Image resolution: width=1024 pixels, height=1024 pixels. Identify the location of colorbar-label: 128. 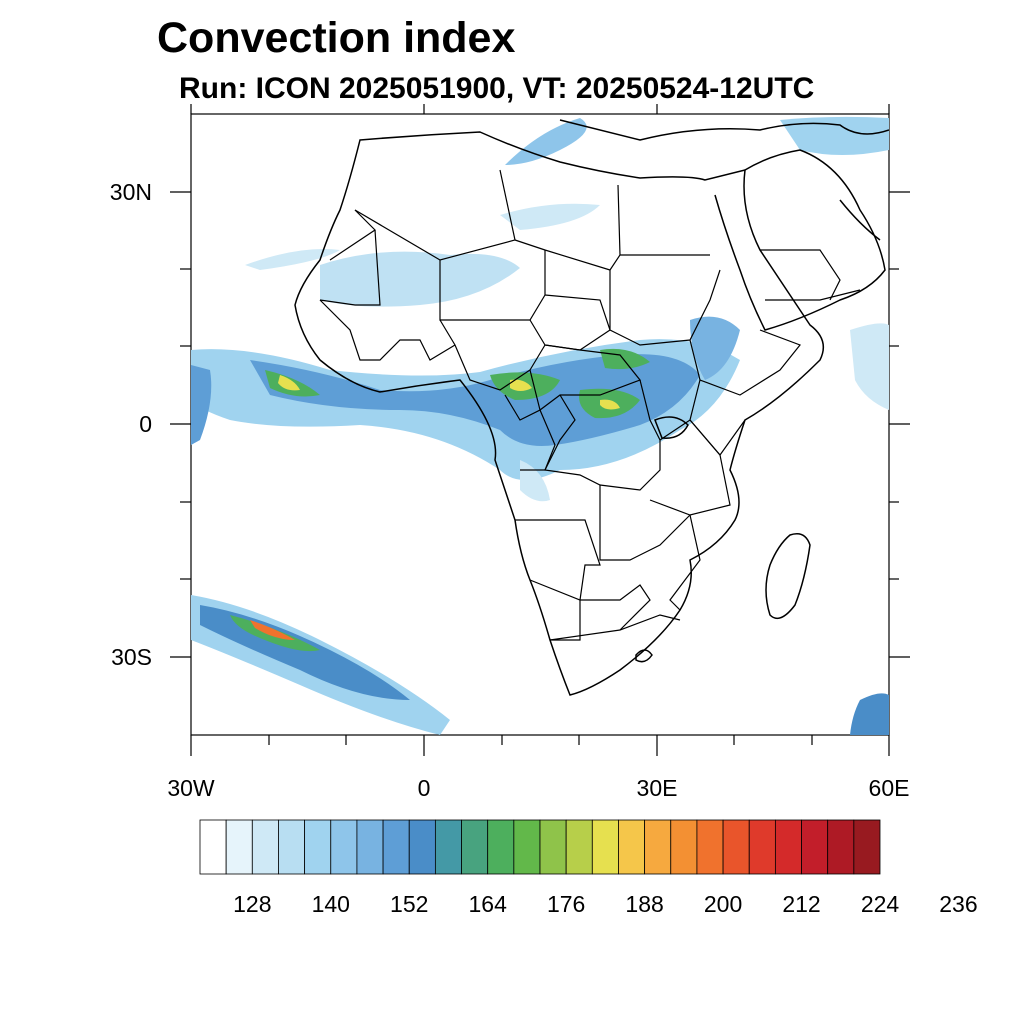
(252, 904).